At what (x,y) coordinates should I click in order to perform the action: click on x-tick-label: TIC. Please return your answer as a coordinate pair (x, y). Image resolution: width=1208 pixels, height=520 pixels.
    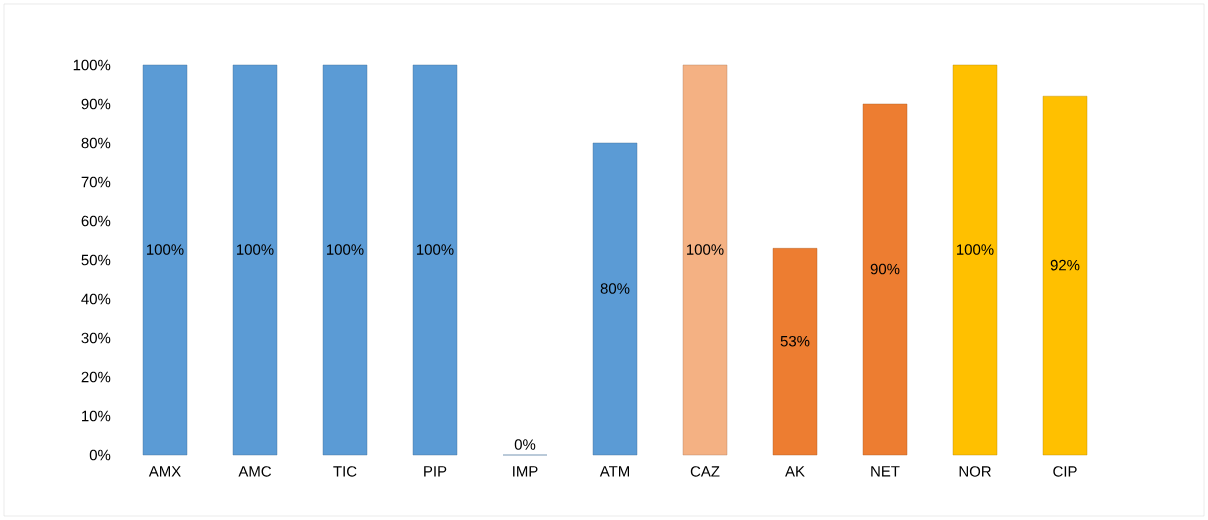
    Looking at the image, I should click on (345, 471).